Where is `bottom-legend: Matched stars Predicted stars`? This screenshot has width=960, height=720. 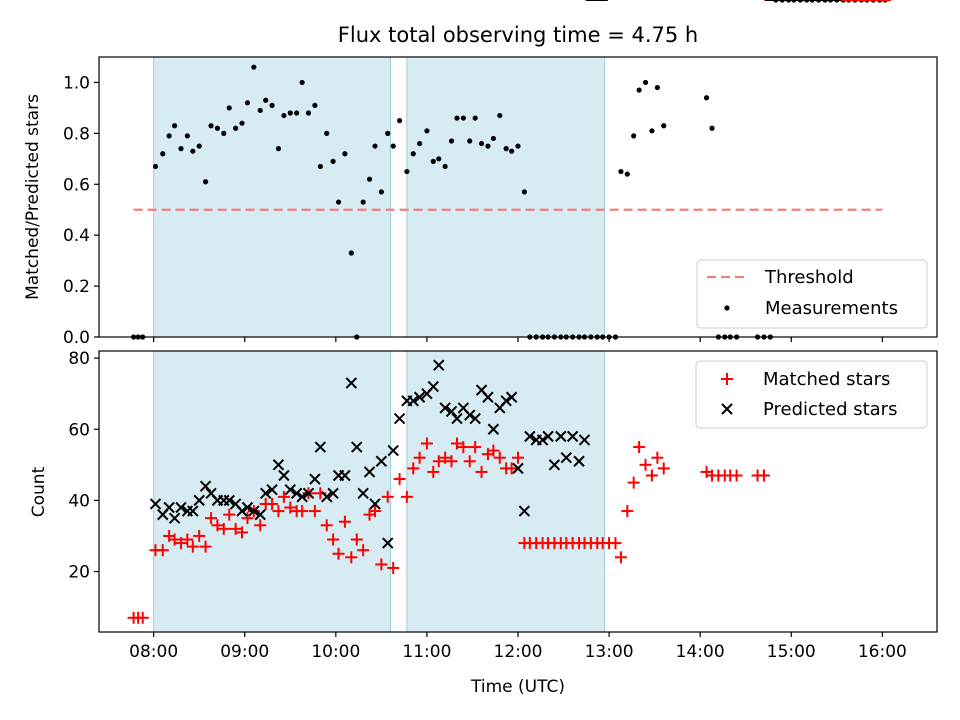 bottom-legend: Matched stars Predicted stars is located at coordinates (811, 394).